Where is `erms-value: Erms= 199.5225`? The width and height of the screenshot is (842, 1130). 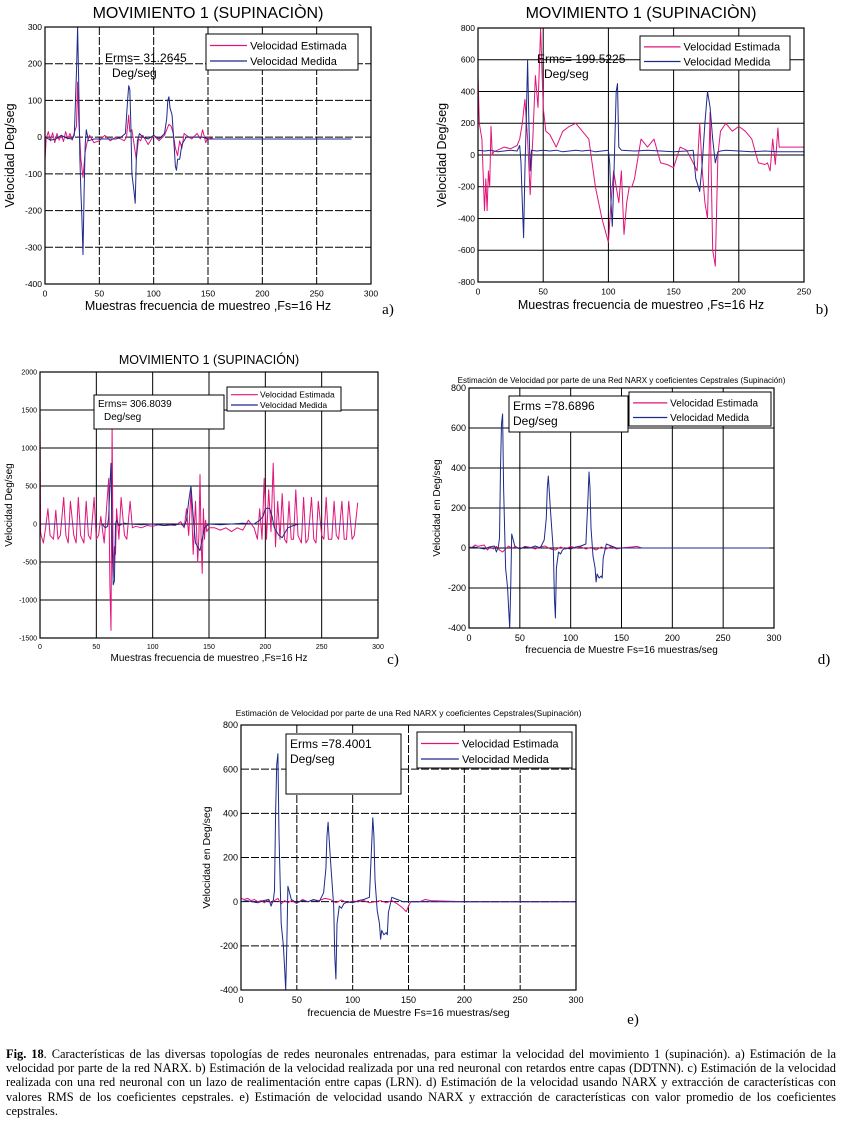 erms-value: Erms= 199.5225 is located at coordinates (581, 59).